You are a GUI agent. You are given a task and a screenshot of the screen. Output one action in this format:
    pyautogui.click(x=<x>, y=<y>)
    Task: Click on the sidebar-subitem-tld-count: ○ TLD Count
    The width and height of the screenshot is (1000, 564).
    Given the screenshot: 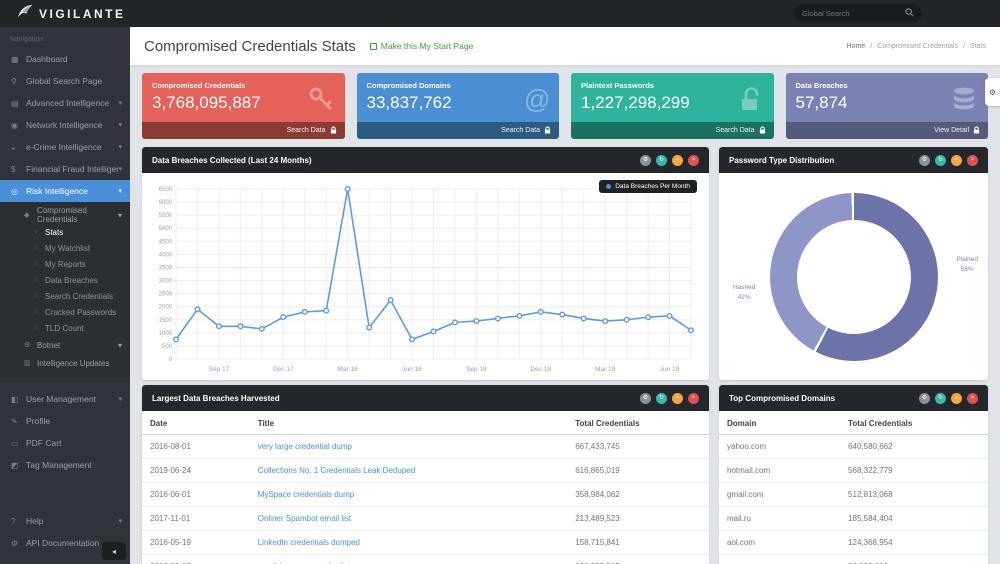 What is the action you would take?
    pyautogui.click(x=59, y=328)
    